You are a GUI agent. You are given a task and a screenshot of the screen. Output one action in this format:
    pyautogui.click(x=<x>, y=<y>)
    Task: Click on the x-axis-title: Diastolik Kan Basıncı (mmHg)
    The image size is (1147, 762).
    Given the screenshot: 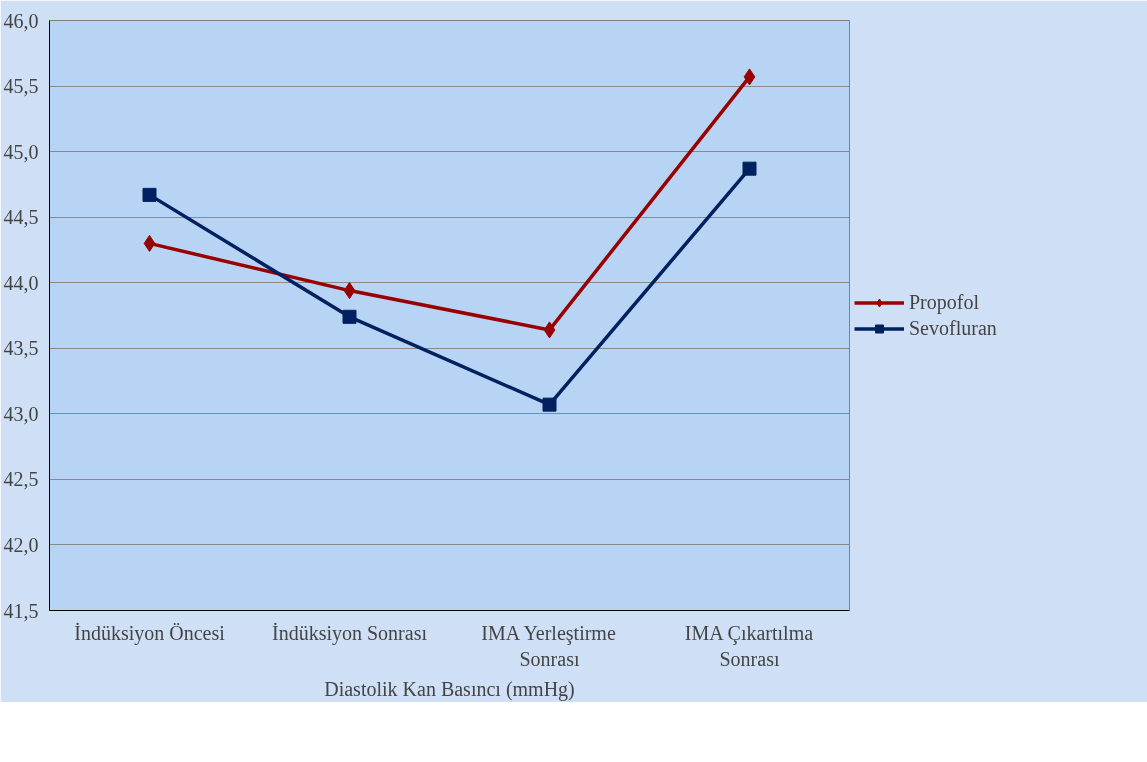 What is the action you would take?
    pyautogui.click(x=449, y=689)
    